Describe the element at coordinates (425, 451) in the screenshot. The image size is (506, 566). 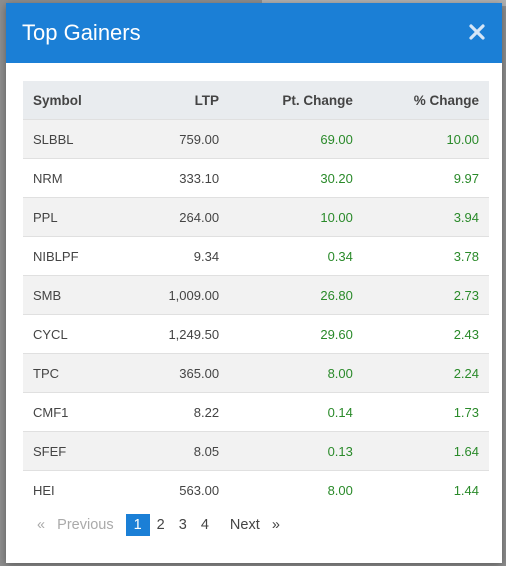
I see `cell-pct-change: 1.64` at that location.